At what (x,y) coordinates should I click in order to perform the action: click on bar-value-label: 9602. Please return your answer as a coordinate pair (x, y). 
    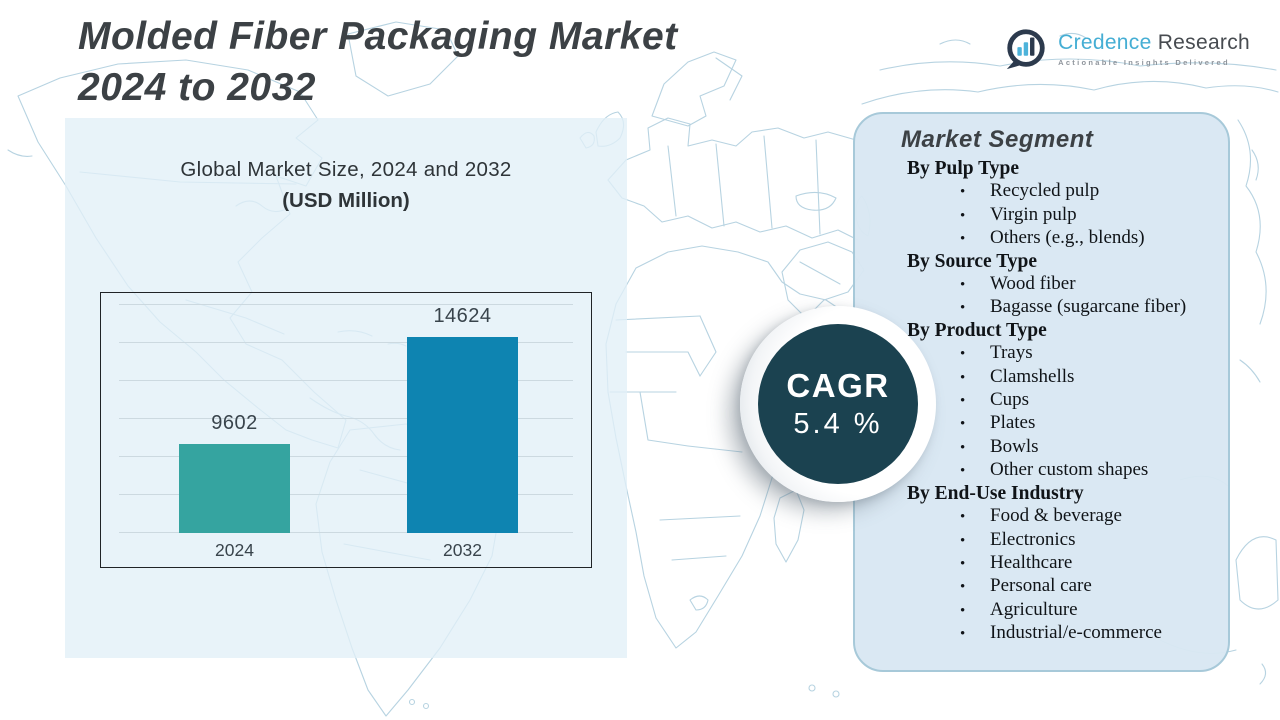
    Looking at the image, I should click on (234, 423).